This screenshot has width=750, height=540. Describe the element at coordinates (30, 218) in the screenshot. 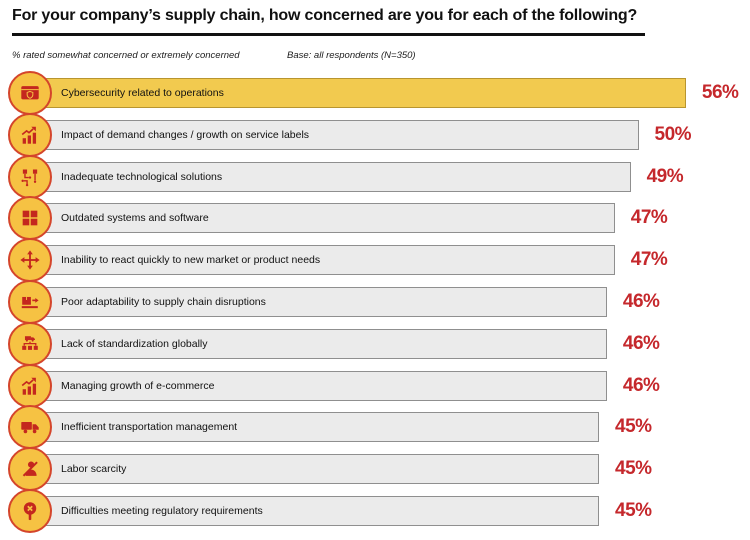

I see `grid-squares-icon` at that location.